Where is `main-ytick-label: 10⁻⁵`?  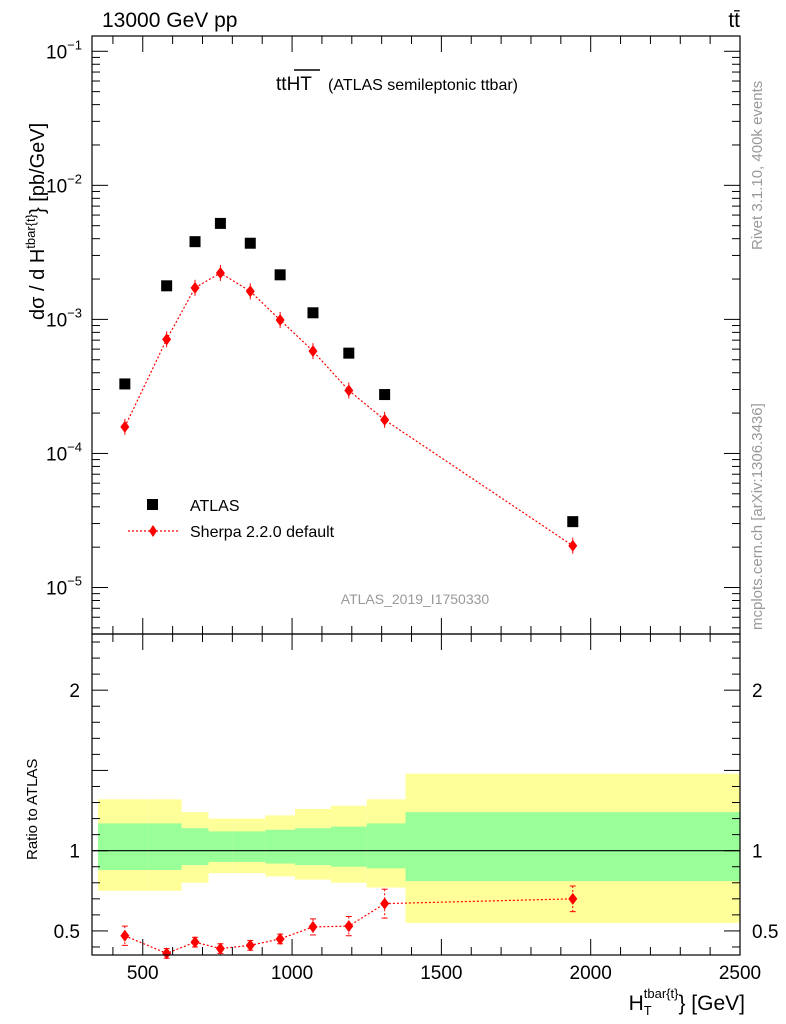 main-ytick-label: 10⁻⁵ is located at coordinates (64, 587).